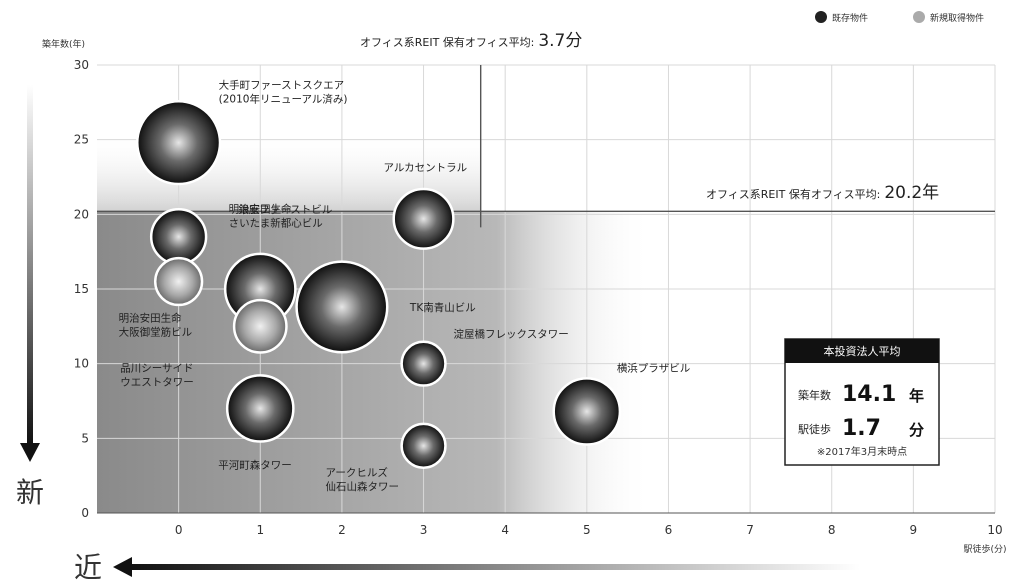 Image resolution: width=1013 pixels, height=580 pixels. What do you see at coordinates (342, 530) in the screenshot?
I see `x-tick-label: 2` at bounding box center [342, 530].